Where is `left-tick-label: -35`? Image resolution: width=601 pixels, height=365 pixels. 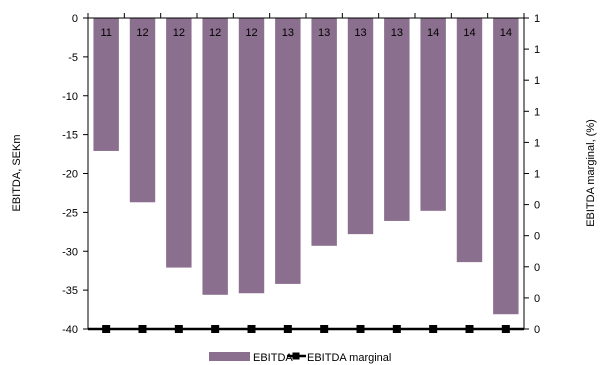 left-tick-label: -35 is located at coordinates (70, 291).